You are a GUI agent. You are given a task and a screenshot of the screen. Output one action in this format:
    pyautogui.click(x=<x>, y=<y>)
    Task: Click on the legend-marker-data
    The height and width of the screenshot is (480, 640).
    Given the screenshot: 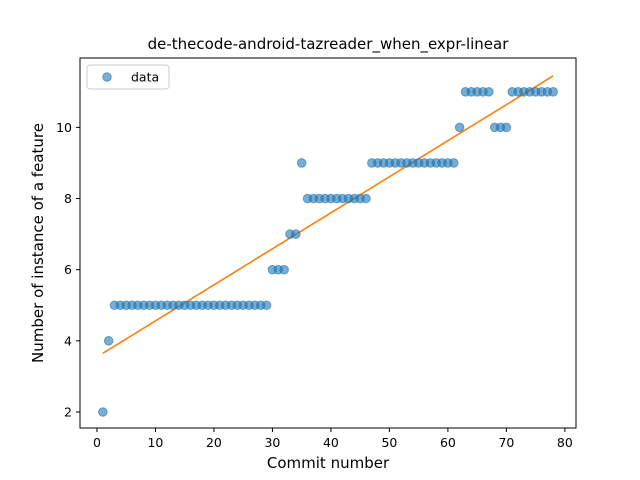 What is the action you would take?
    pyautogui.click(x=107, y=77)
    